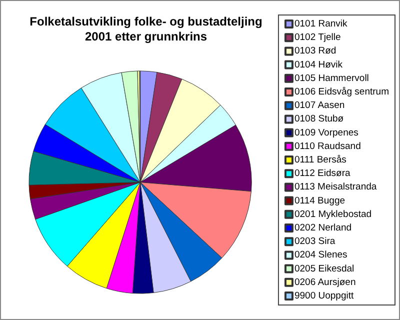 This screenshot has width=400, height=320. What do you see at coordinates (326, 132) in the screenshot?
I see `legend-label: 0109 Vorpenes` at bounding box center [326, 132].